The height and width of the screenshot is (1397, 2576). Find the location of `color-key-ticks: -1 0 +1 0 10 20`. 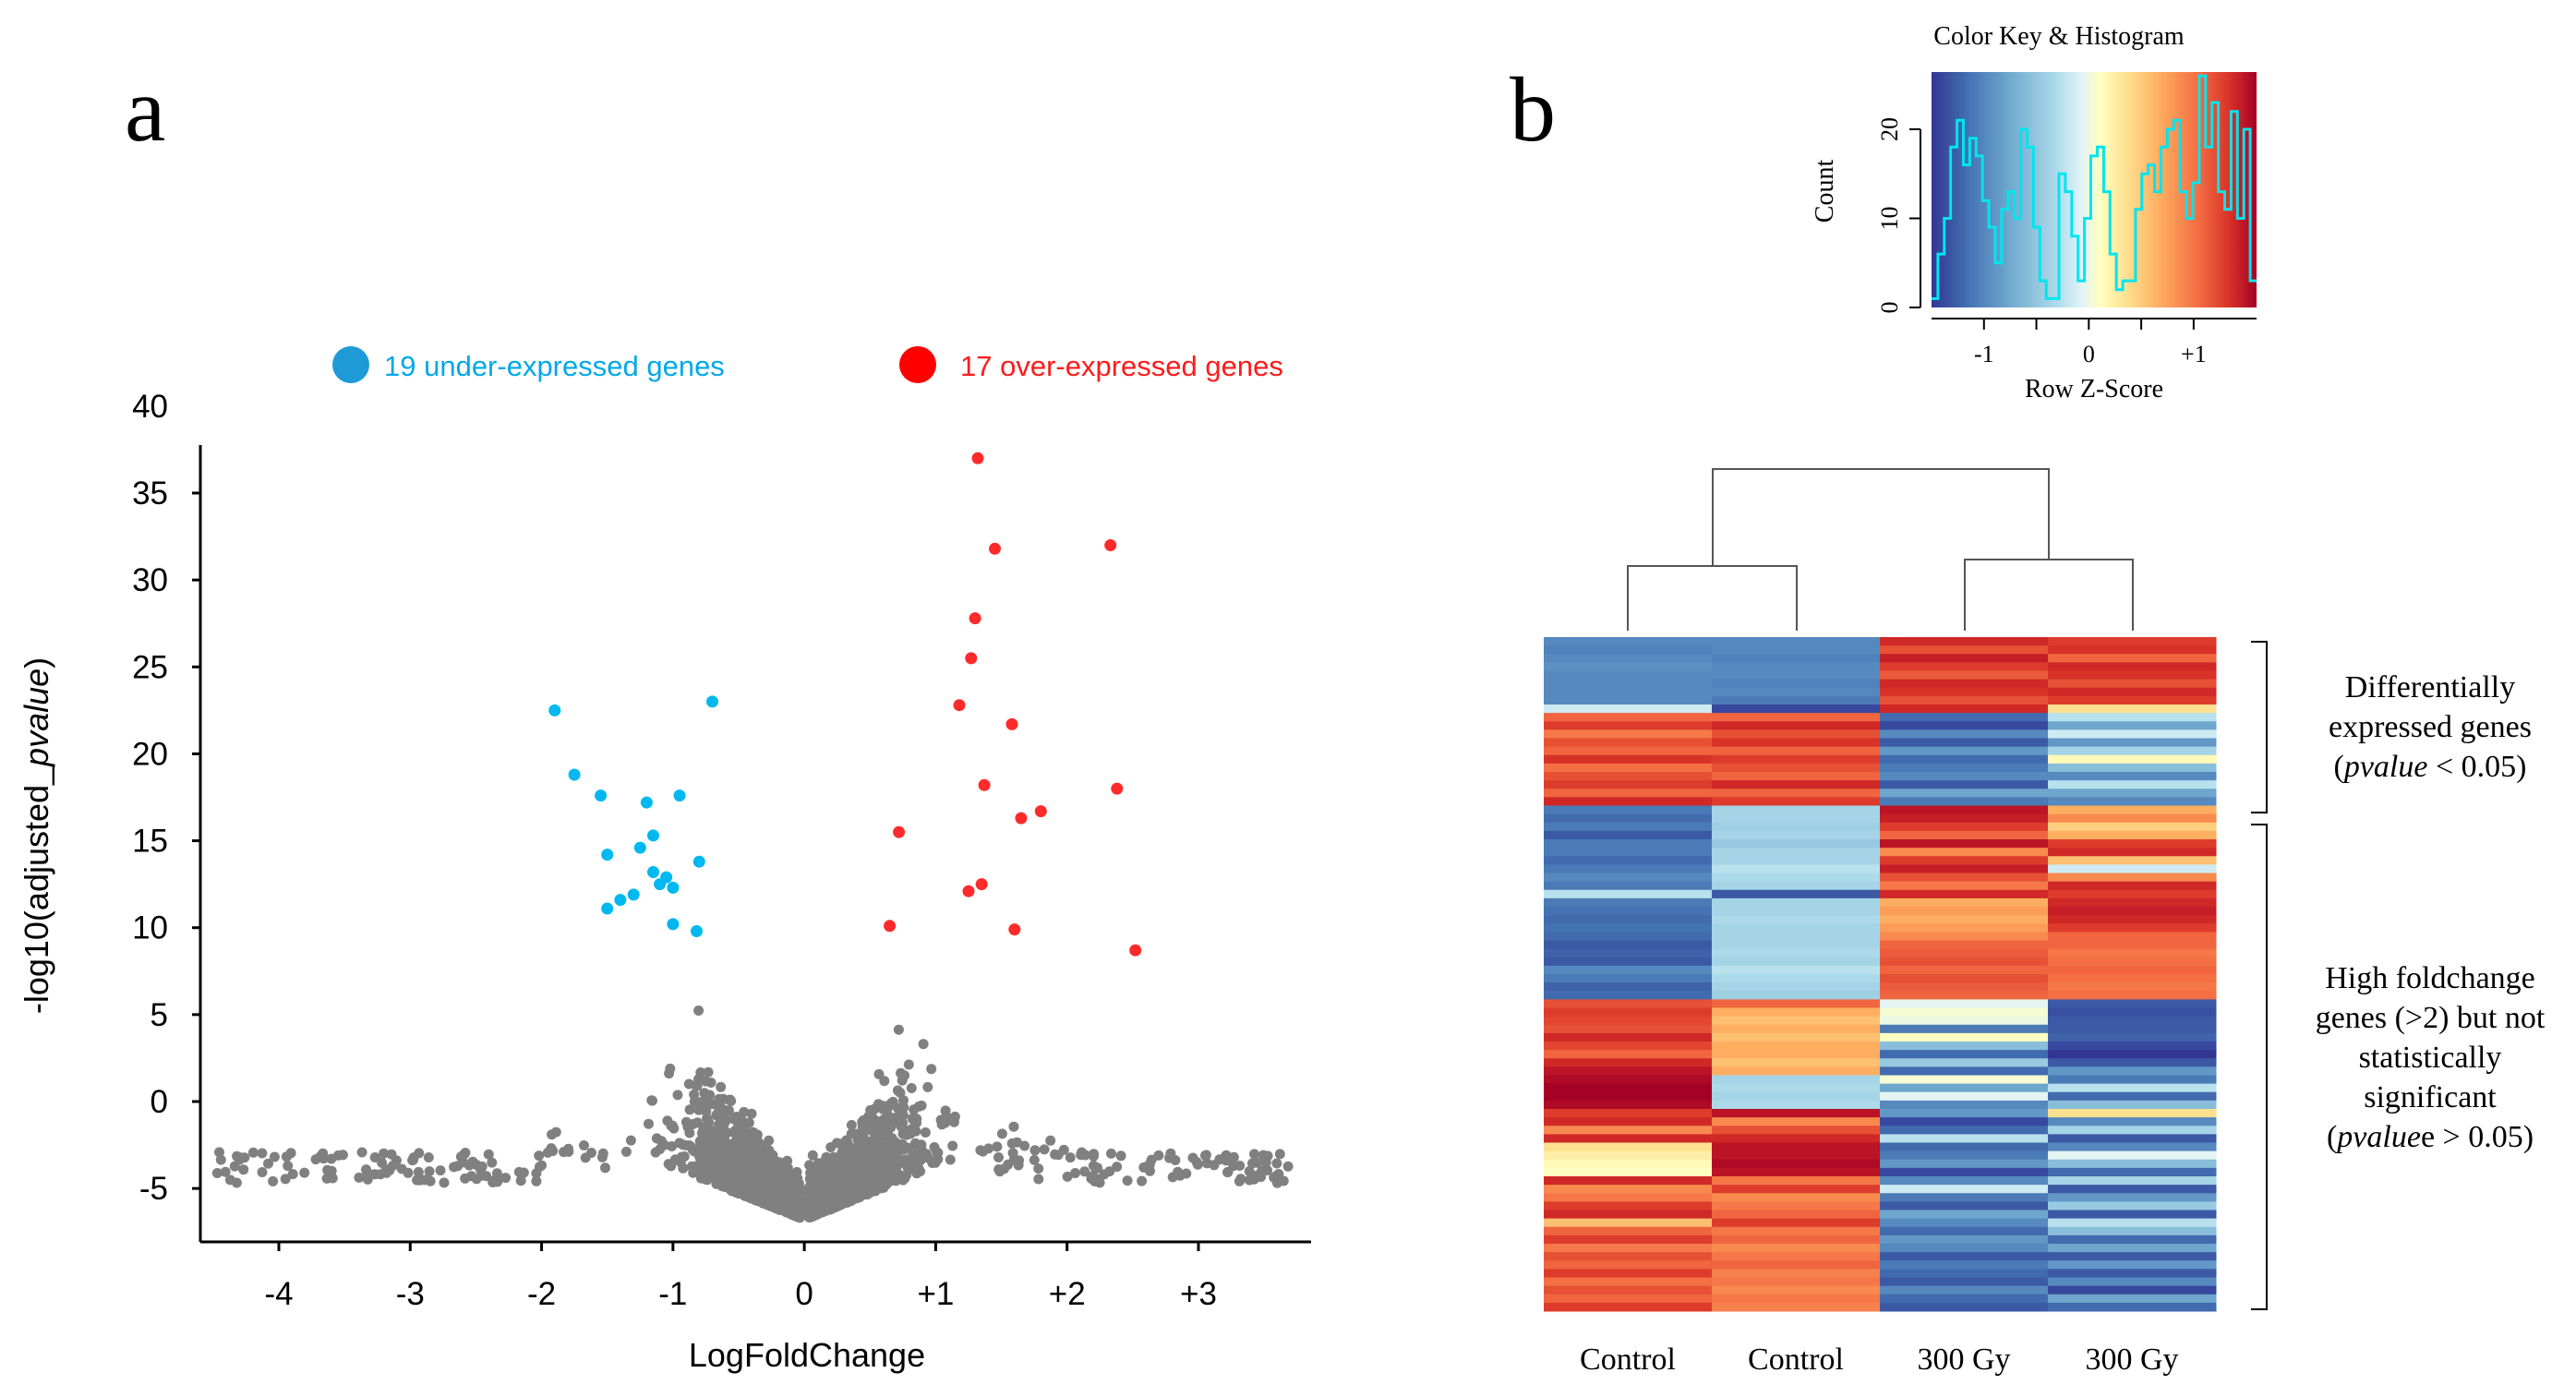

color-key-ticks: -1 0 +1 0 10 20 is located at coordinates (2041, 242).